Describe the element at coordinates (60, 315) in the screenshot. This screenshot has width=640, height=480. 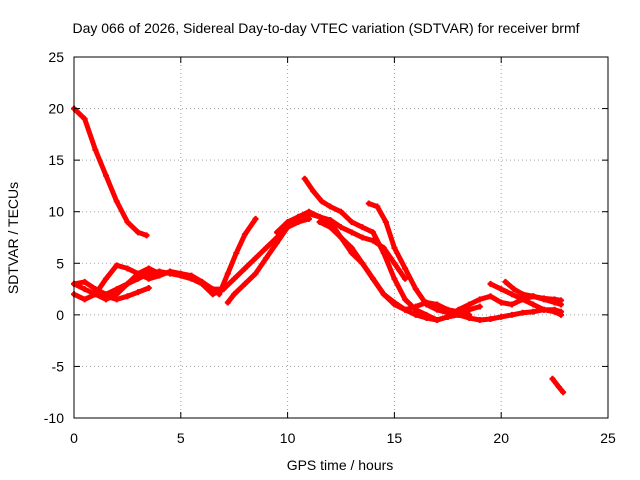
I see `y-tick-label: 0` at that location.